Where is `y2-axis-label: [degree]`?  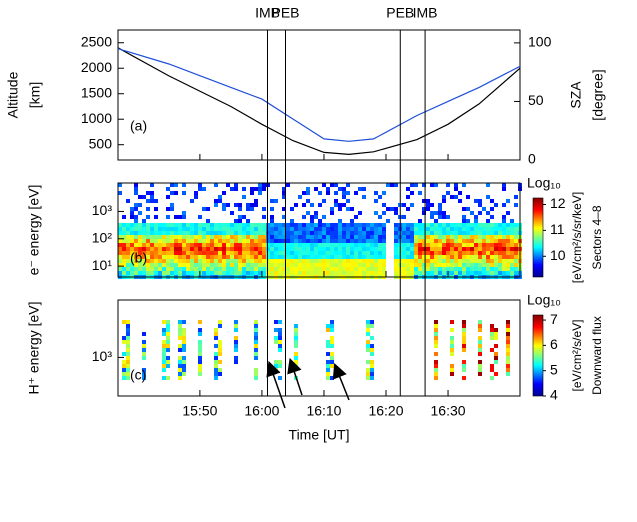 y2-axis-label: [degree] is located at coordinates (598, 94).